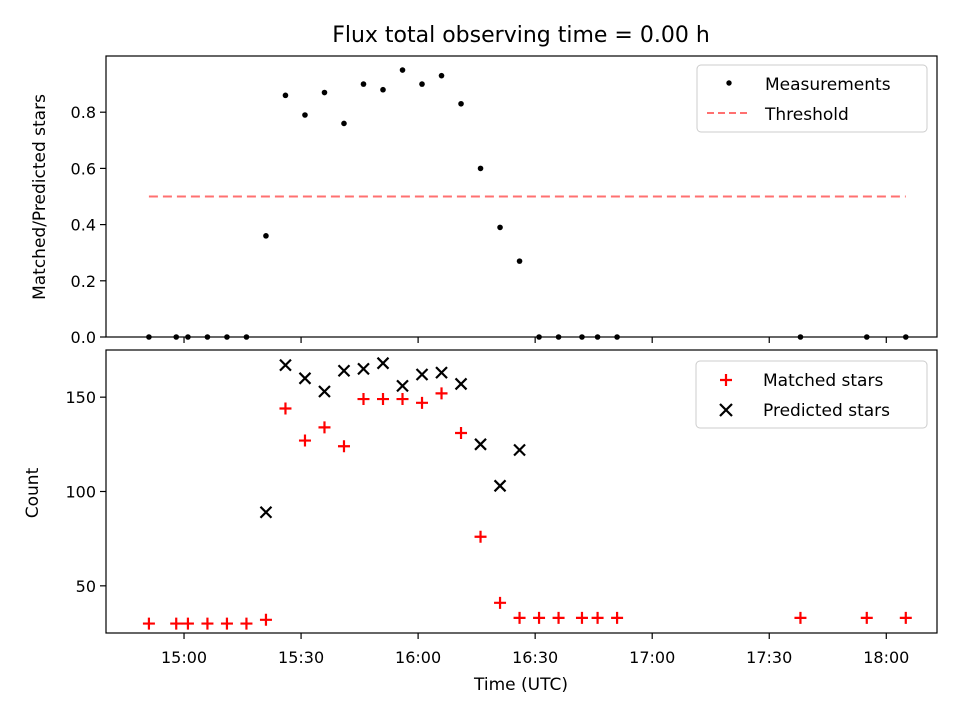 This screenshot has height=720, width=960. I want to click on legend-matched-label: Matched stars, so click(823, 381).